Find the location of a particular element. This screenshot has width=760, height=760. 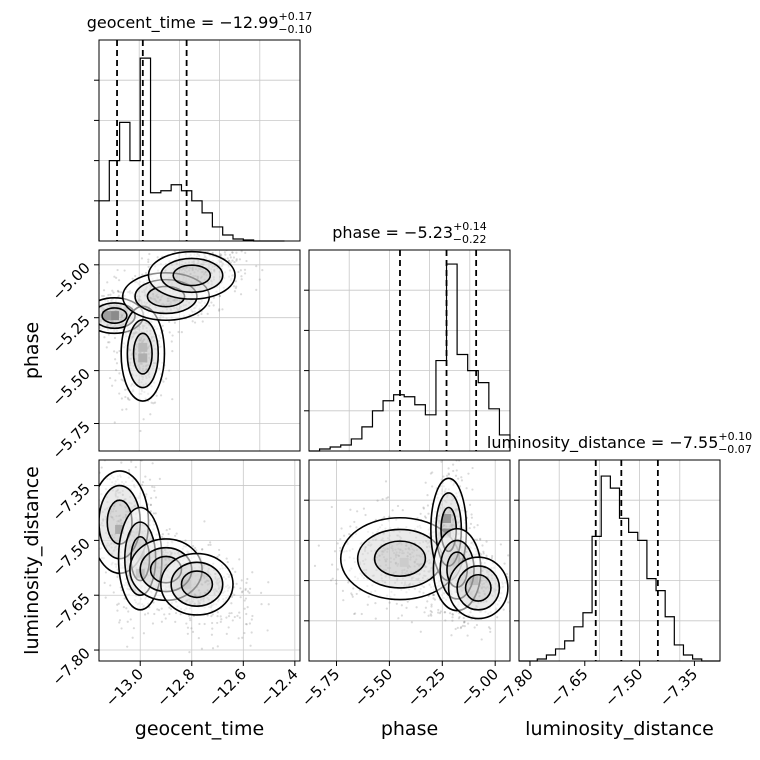

phase-vs-geocent_time: −5.00 −5.25 −5.50 −5.75 phase is located at coordinates (161, 352).